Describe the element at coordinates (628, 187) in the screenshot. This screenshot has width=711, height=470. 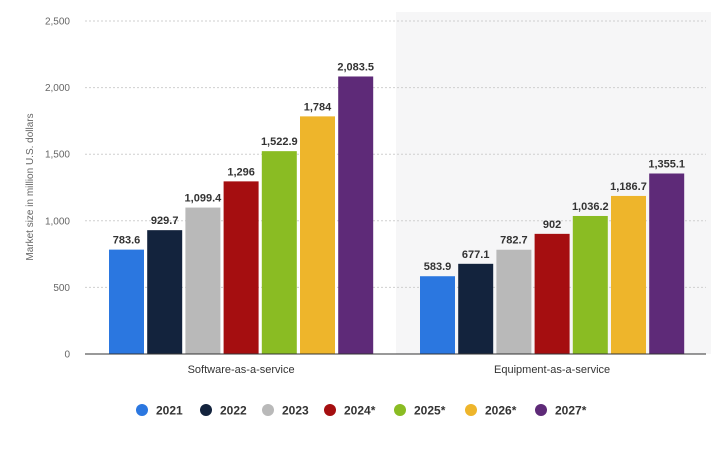
I see `data-label: 1,186.7` at that location.